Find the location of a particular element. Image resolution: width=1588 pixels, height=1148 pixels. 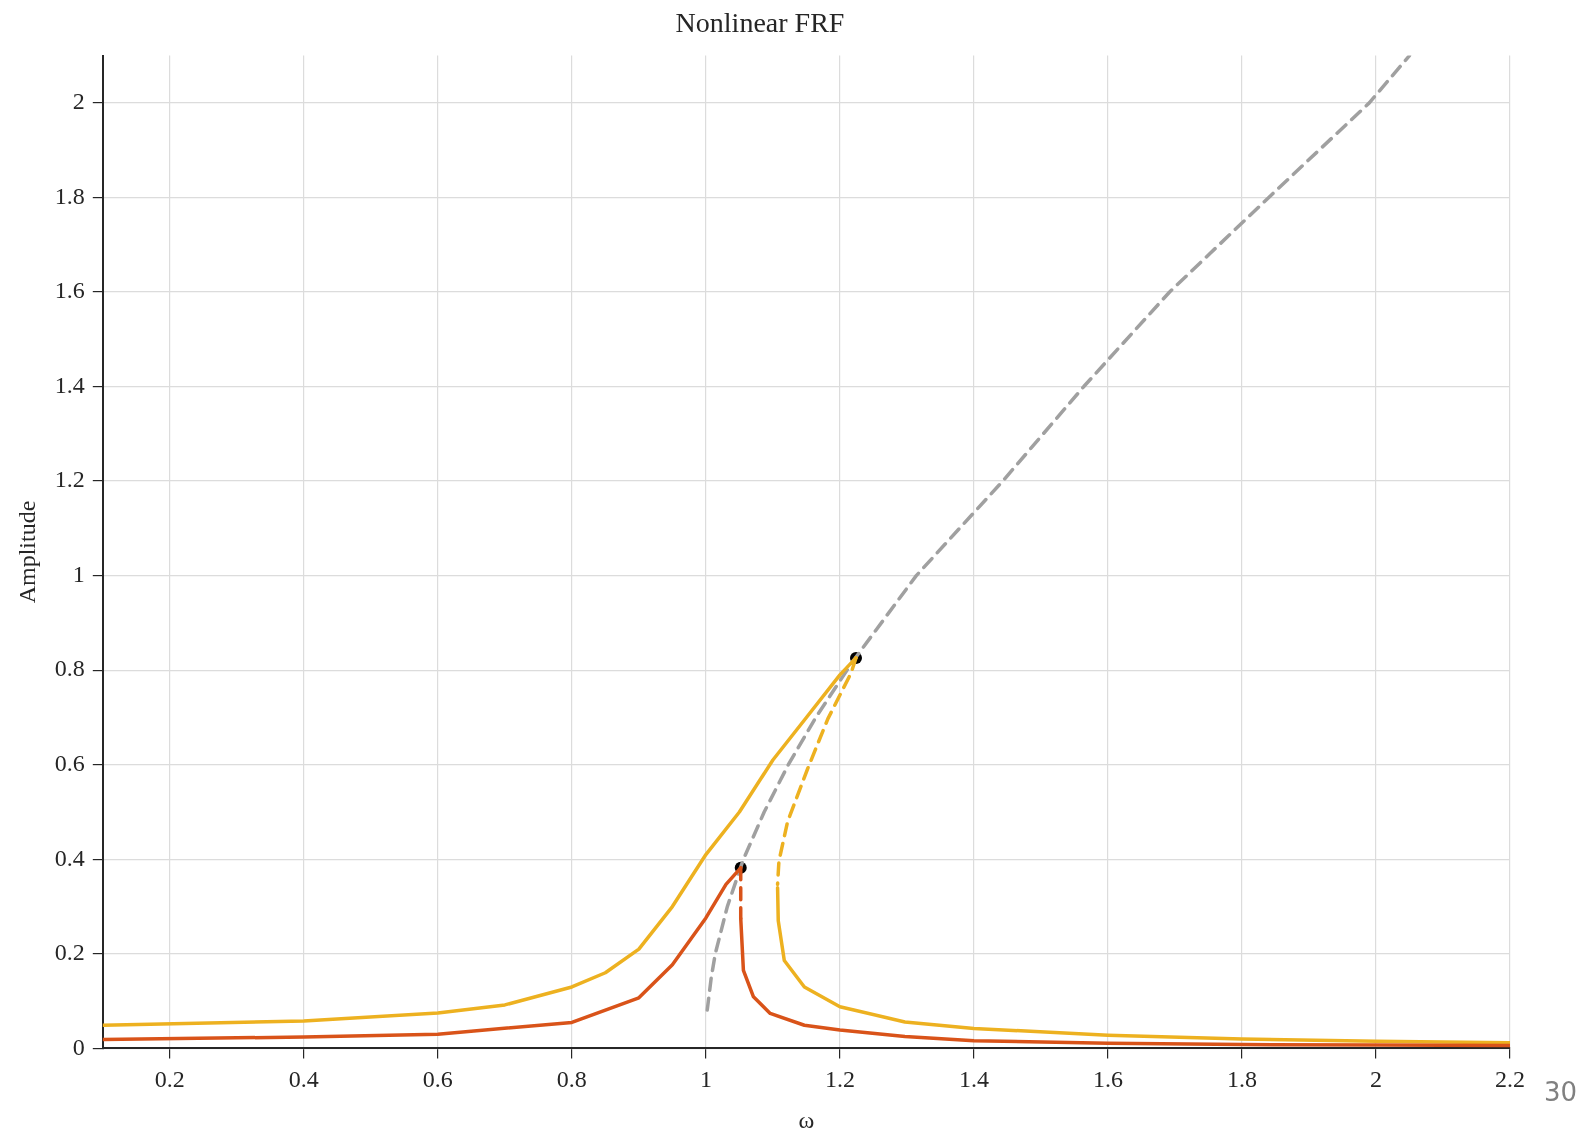

x-axis-title: ω is located at coordinates (806, 1119).